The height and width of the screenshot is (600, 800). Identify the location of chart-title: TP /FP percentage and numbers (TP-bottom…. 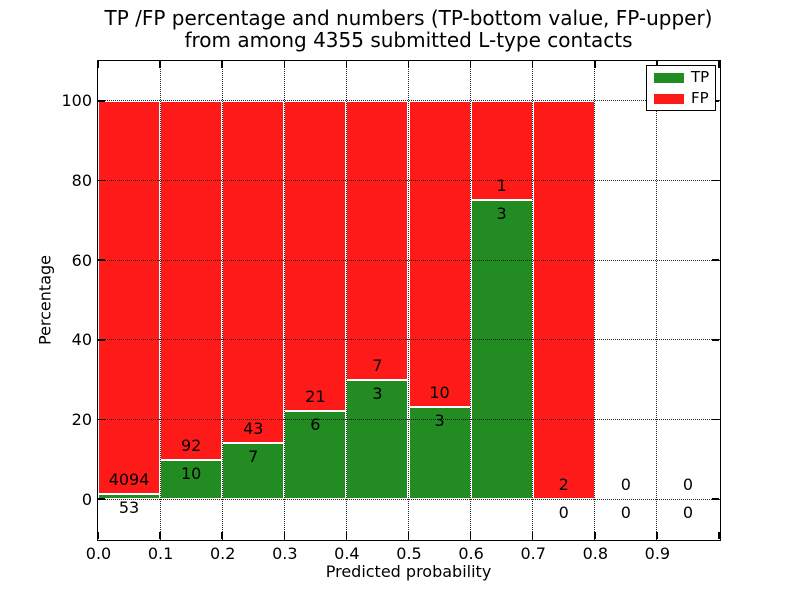
(408, 29).